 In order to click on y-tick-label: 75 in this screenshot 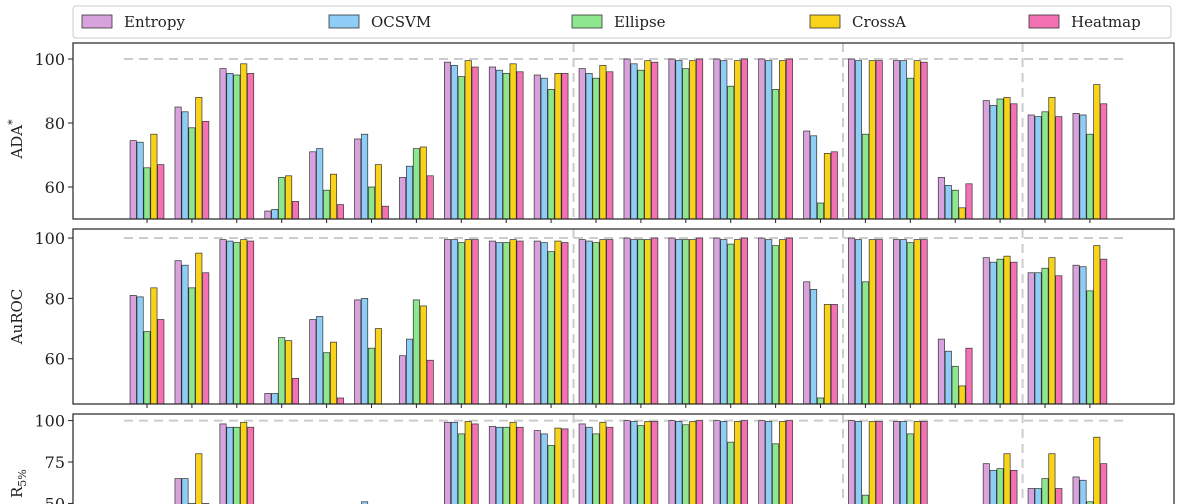, I will do `click(55, 462)`.